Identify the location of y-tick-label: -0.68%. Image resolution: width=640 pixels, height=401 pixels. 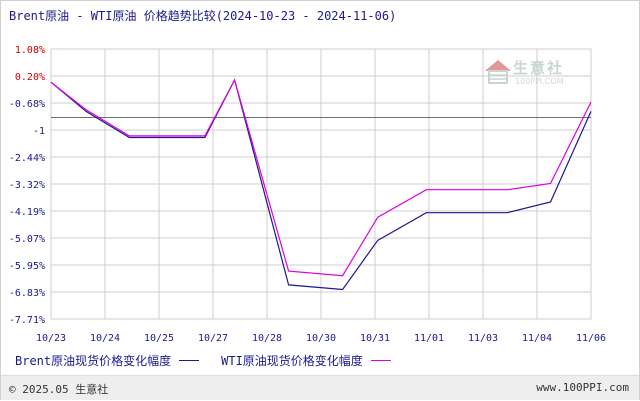
(27, 104).